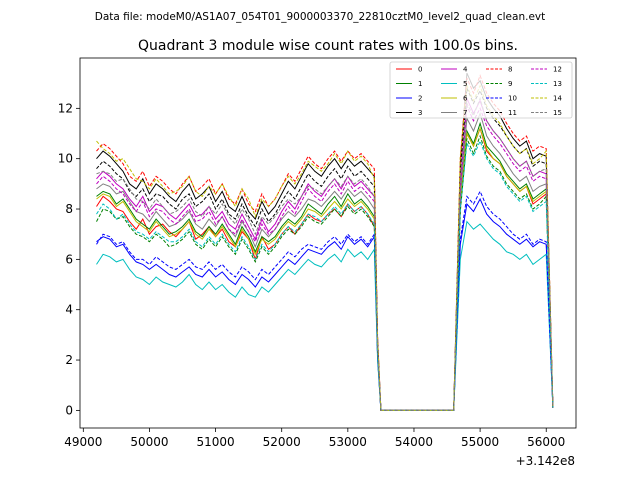 The image size is (640, 480). What do you see at coordinates (510, 70) in the screenshot?
I see `legend-label-8: 8` at bounding box center [510, 70].